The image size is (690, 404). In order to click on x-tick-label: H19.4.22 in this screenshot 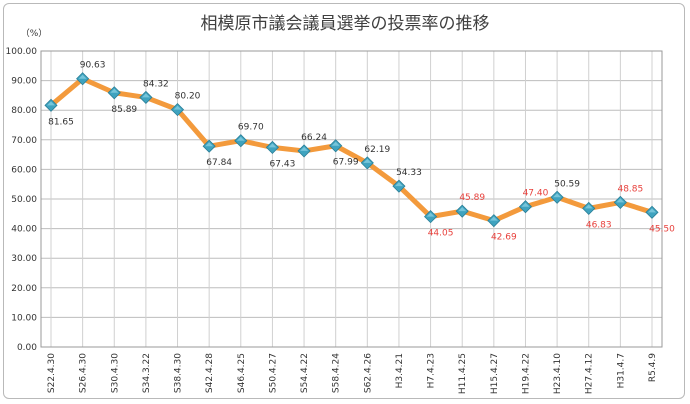, I will do `click(526, 373)`.